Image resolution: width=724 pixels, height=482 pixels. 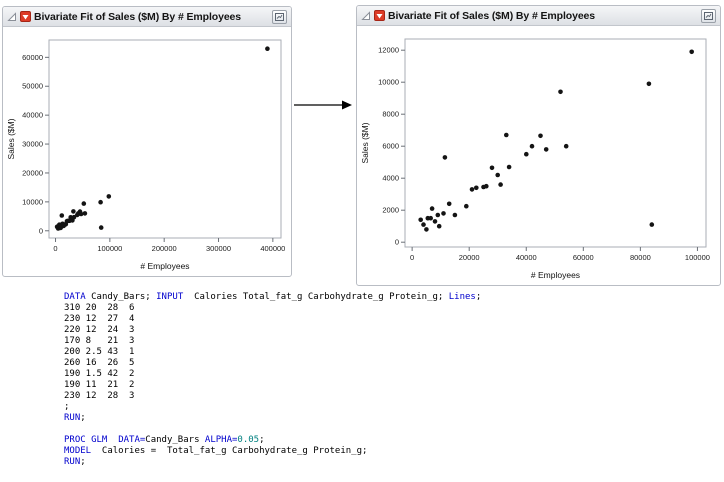 I want to click on code-keyword: RUN, so click(x=72, y=418).